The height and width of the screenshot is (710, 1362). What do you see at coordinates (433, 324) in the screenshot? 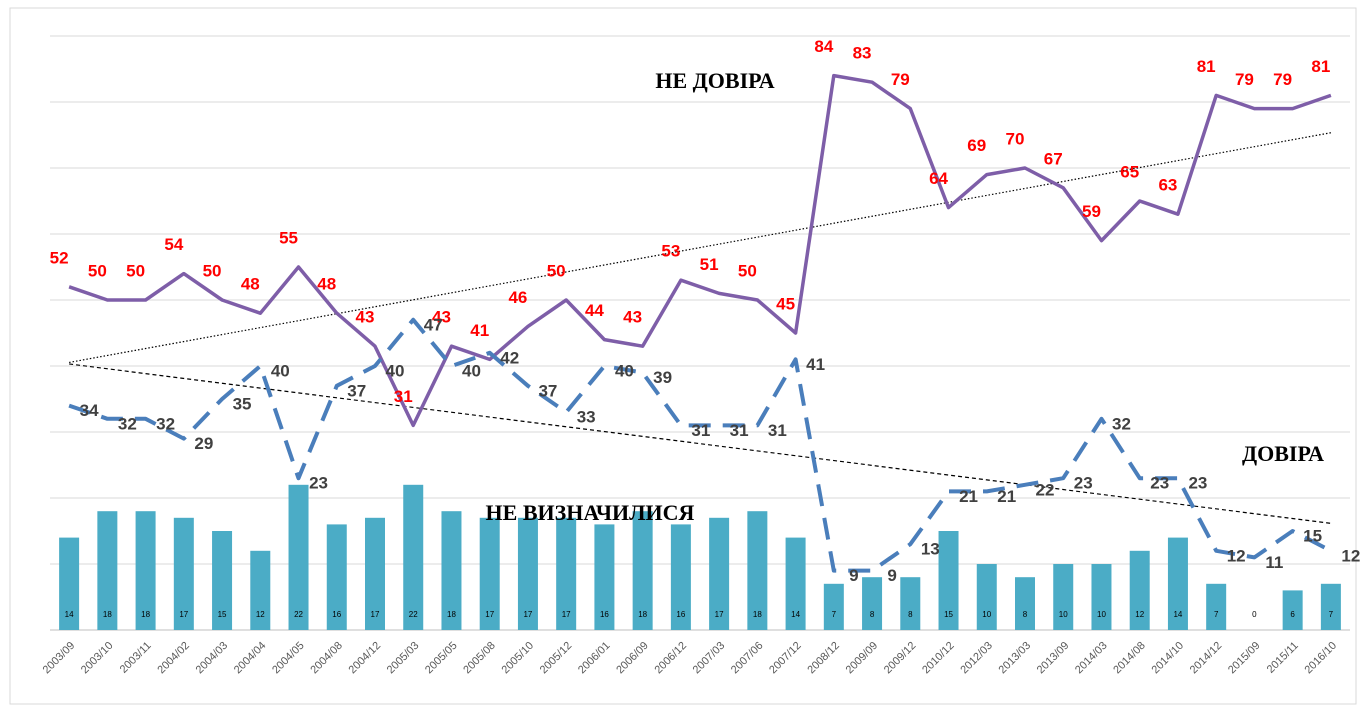
I see `data-label: 47` at bounding box center [433, 324].